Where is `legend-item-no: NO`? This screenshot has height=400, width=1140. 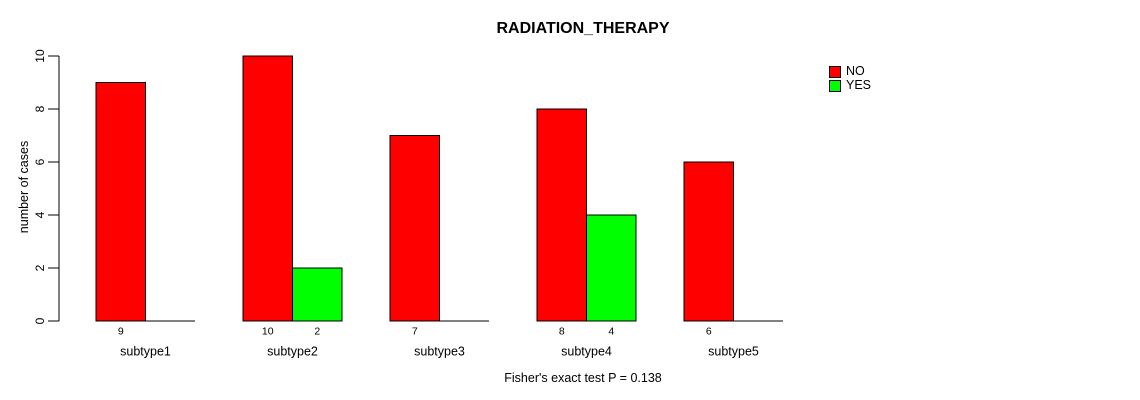 legend-item-no: NO is located at coordinates (850, 71).